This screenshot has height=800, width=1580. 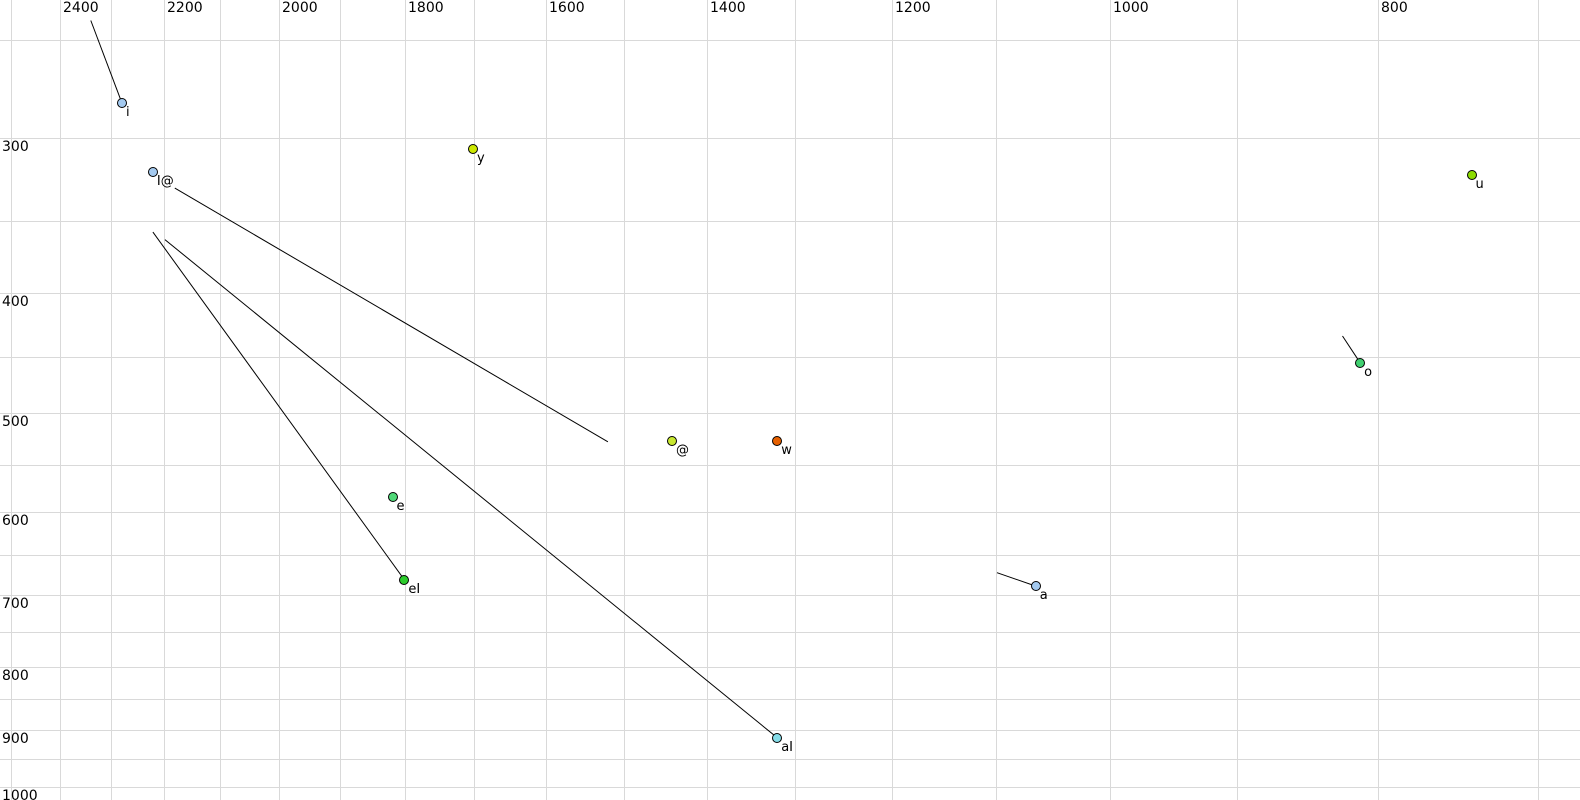 What do you see at coordinates (682, 450) in the screenshot?
I see `data-point-label-@: @` at bounding box center [682, 450].